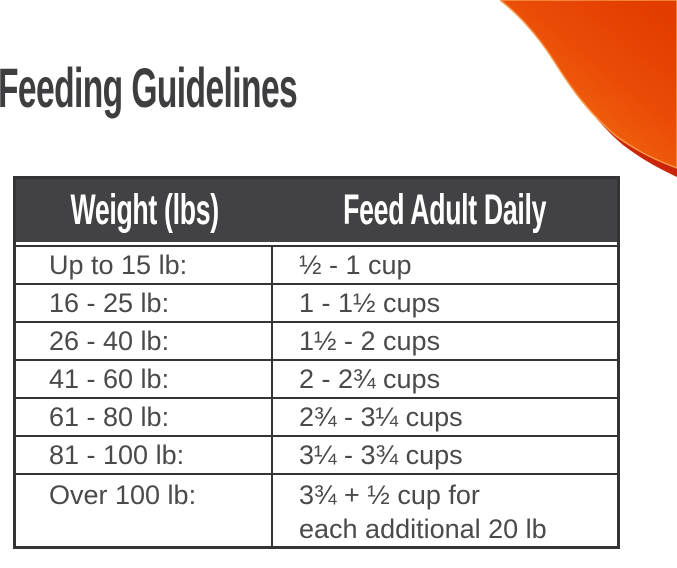  I want to click on feed-cell: 3¾ + ½ cup for each additional 20 lb, so click(423, 512).